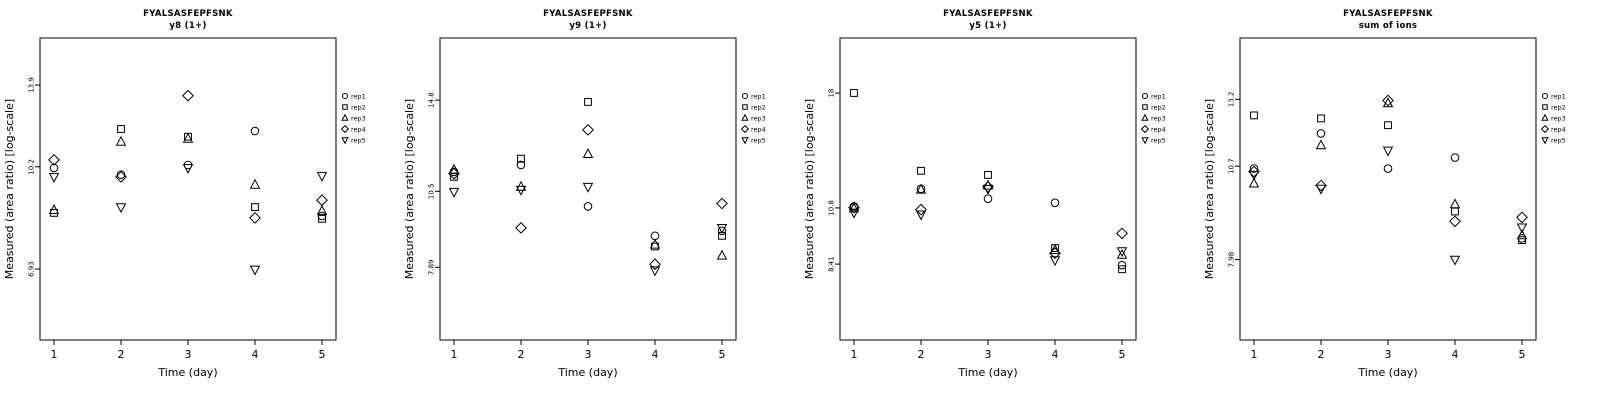 This screenshot has width=1600, height=404. What do you see at coordinates (432, 100) in the screenshot?
I see `y-tick-label: 14.8` at bounding box center [432, 100].